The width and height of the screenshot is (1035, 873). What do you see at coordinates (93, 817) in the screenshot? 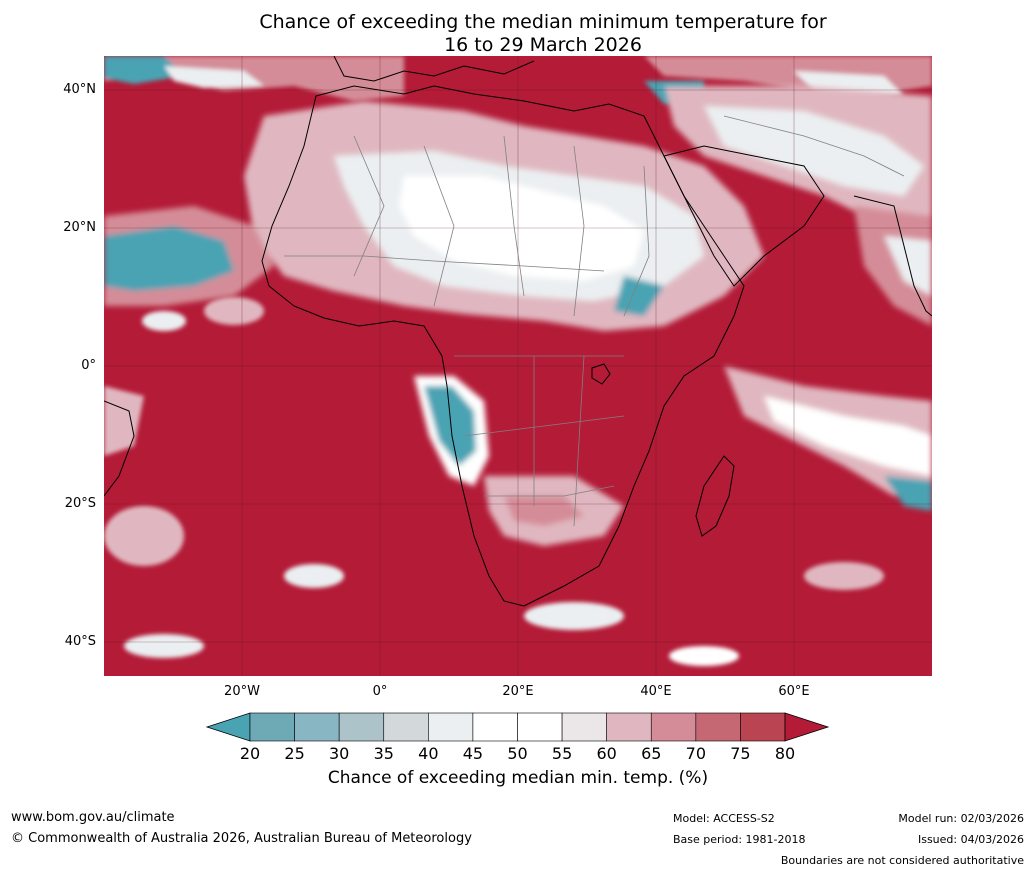
I see `website-link: www.bom.gov.au/climate` at bounding box center [93, 817].